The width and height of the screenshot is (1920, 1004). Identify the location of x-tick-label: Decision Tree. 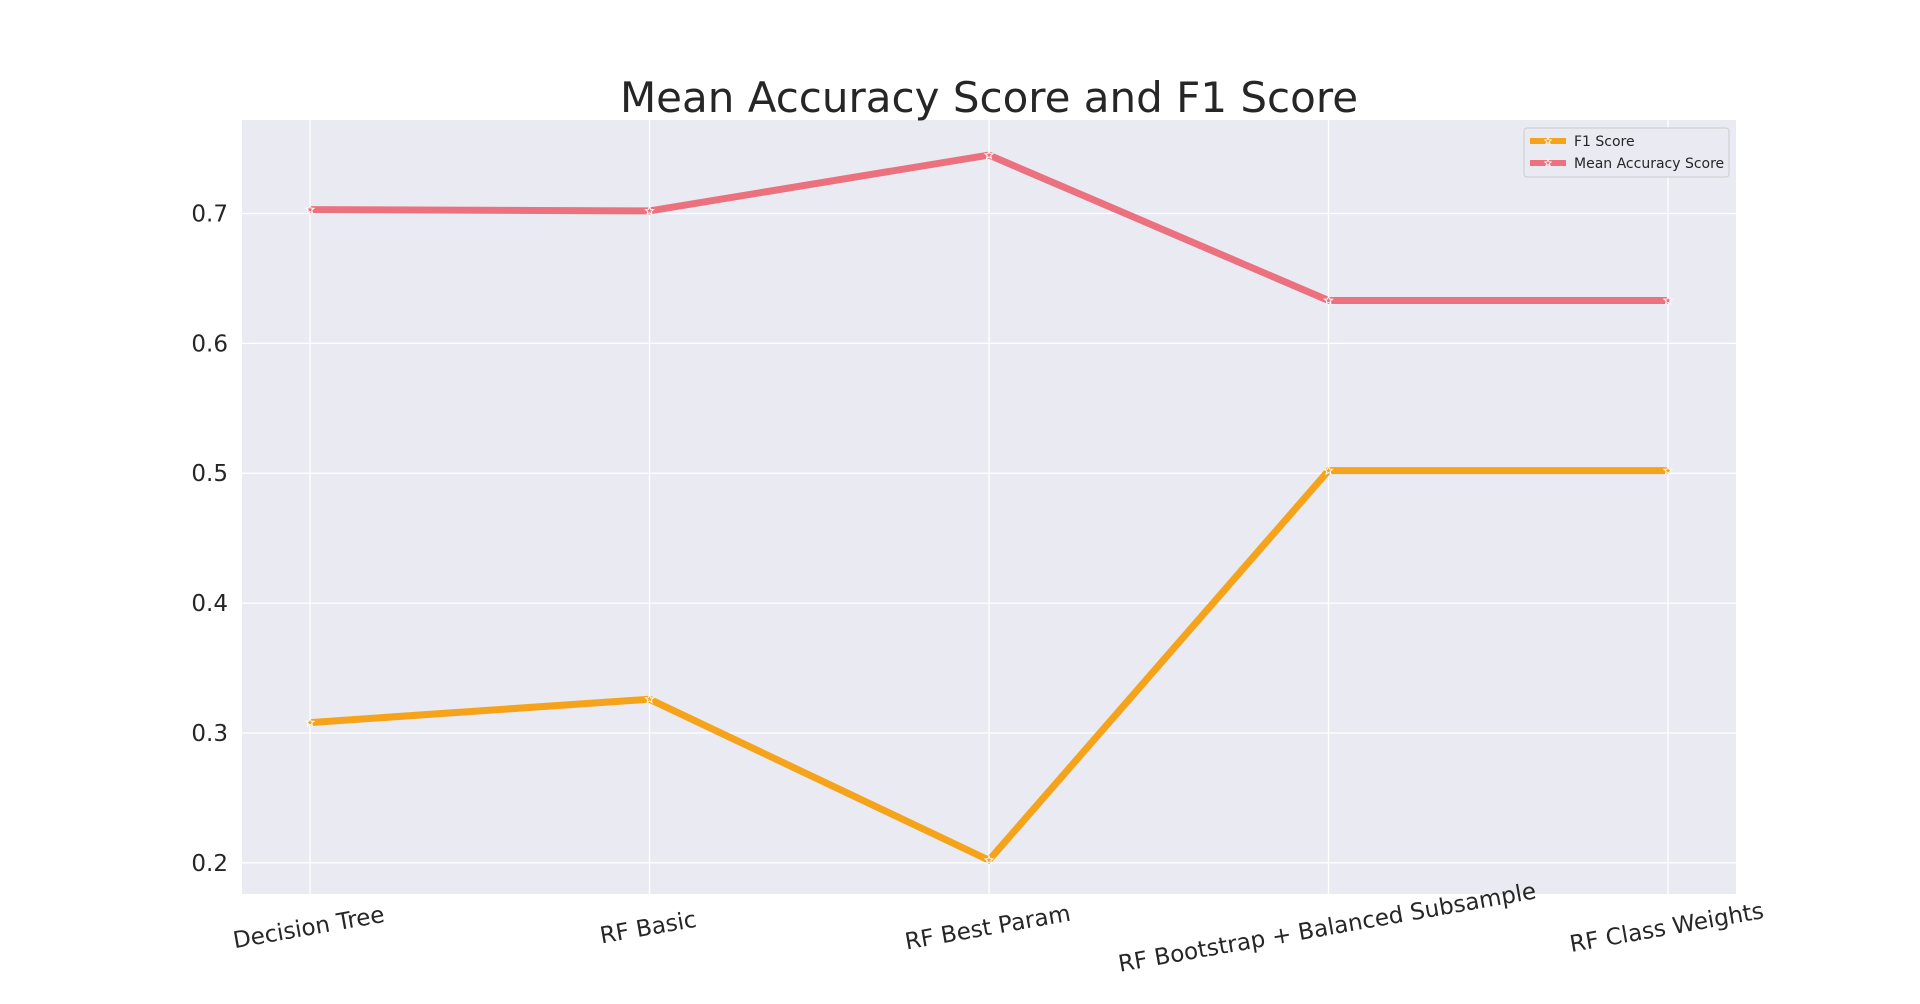
(308, 928).